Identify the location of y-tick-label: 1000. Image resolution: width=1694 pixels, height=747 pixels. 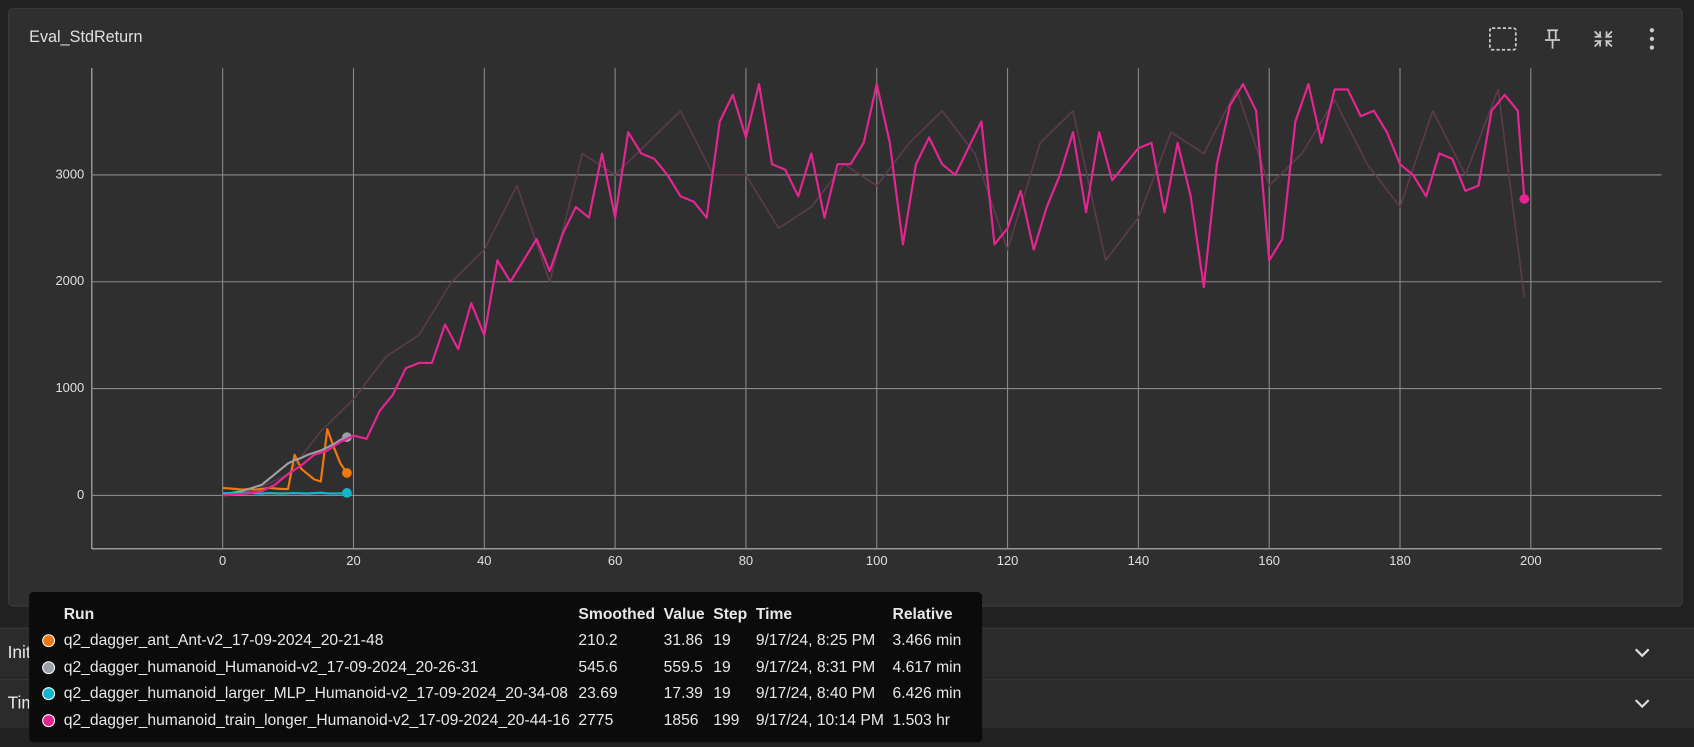
(69, 387).